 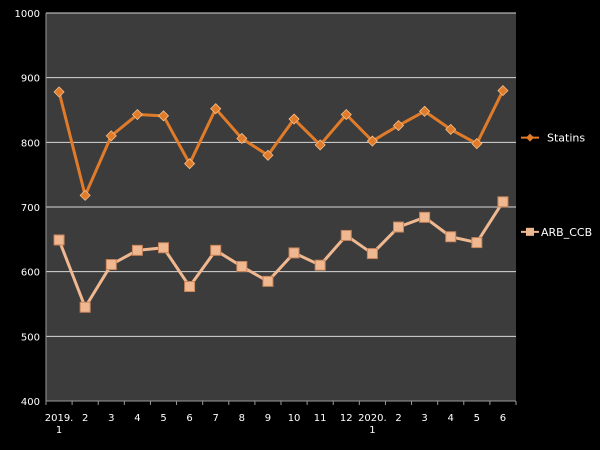 What do you see at coordinates (59, 424) in the screenshot?
I see `x-tick-label: 2019. 1` at bounding box center [59, 424].